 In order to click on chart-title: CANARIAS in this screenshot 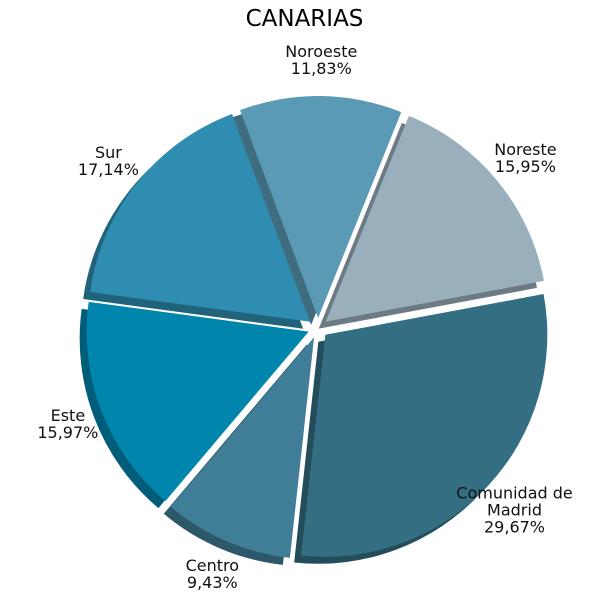, I will do `click(304, 19)`.